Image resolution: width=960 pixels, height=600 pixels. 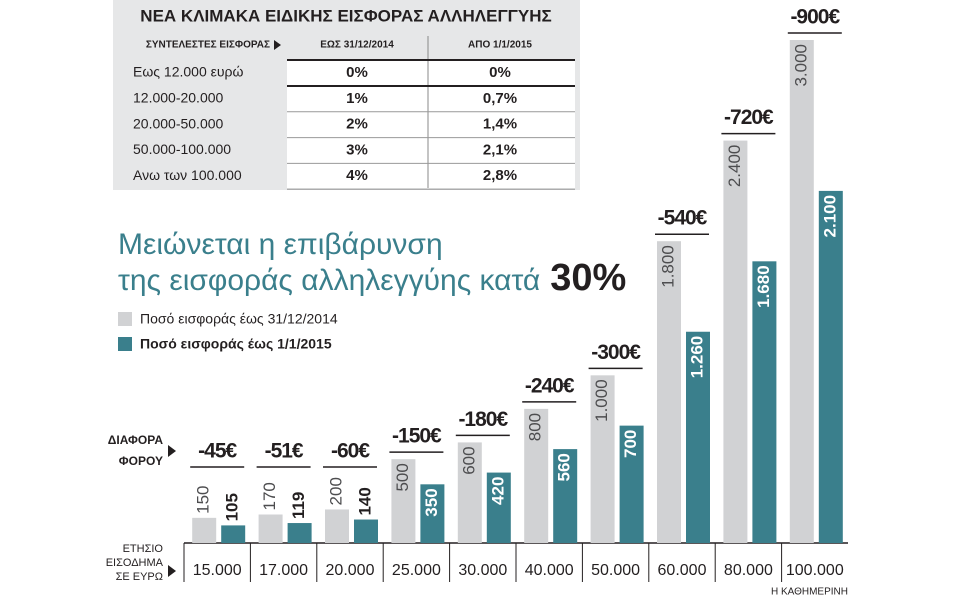 What do you see at coordinates (364, 501) in the screenshot?
I see `value-label: 140` at bounding box center [364, 501].